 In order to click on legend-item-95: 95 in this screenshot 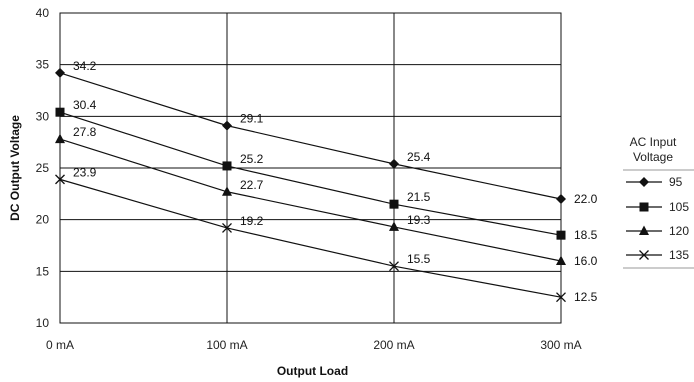, I will do `click(654, 182)`.